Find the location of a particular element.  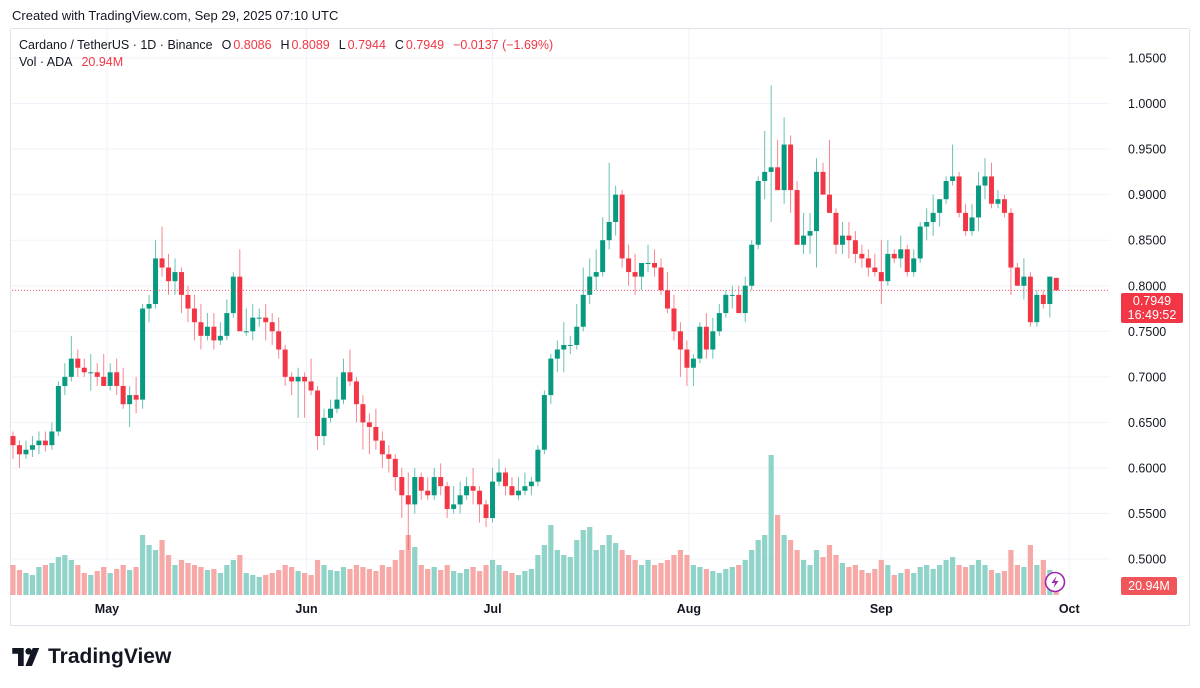

volume-value: 20.94M is located at coordinates (102, 62).